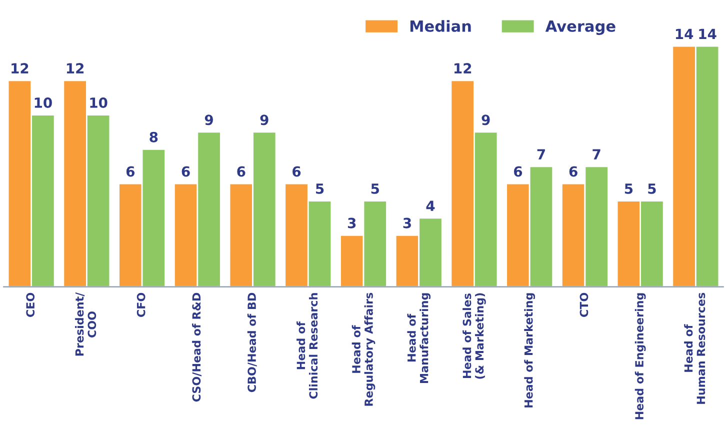 The width and height of the screenshot is (727, 428). I want to click on x-tick-label: Head of Regulatory Affairs, so click(364, 349).